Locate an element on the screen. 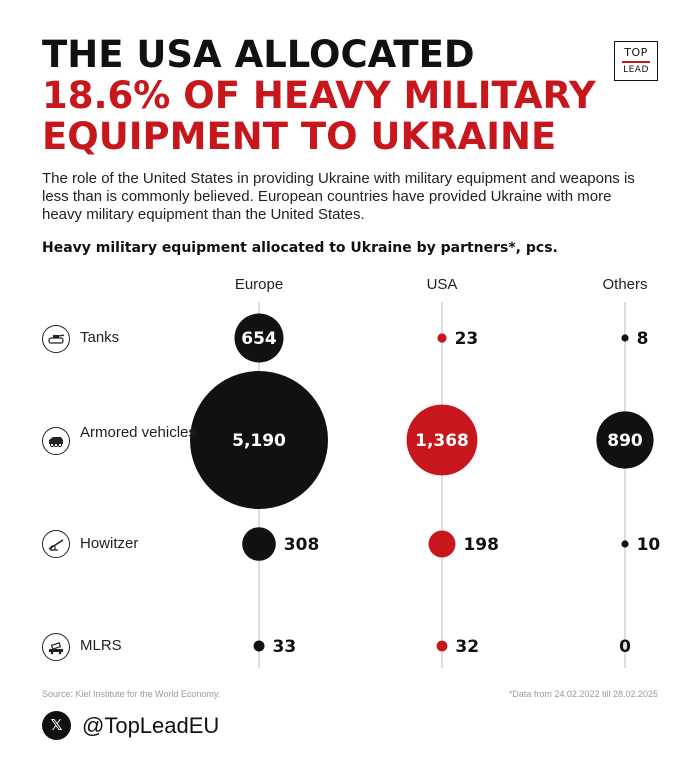 This screenshot has width=700, height=769. howitzer-icon is located at coordinates (56, 544).